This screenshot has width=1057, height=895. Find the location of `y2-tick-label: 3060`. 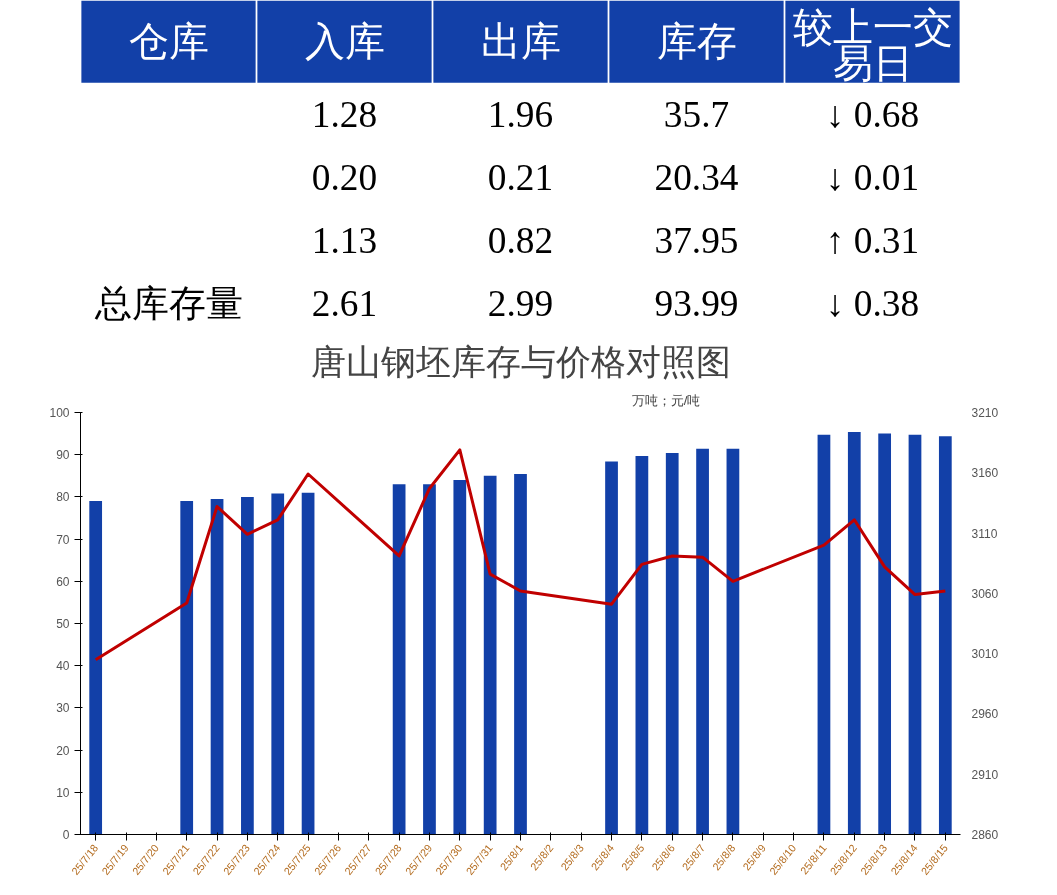

y2-tick-label: 3060 is located at coordinates (985, 593).